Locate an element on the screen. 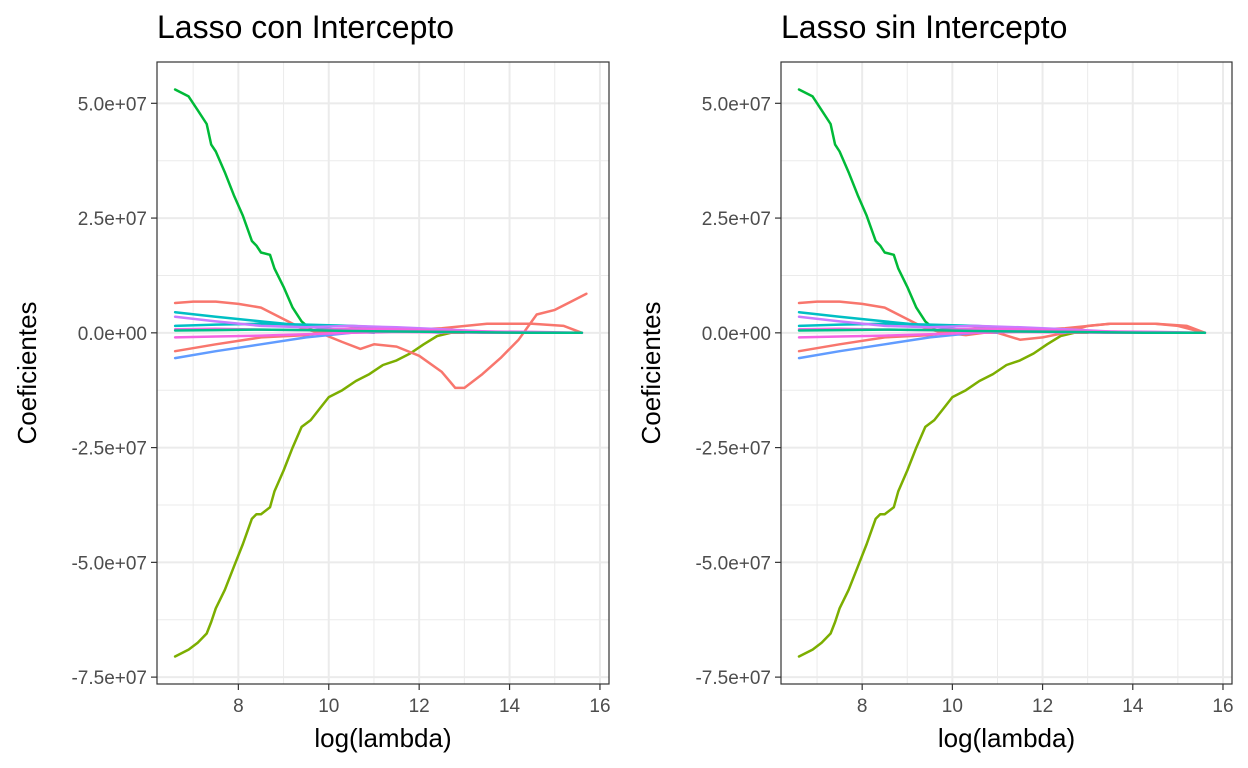 This screenshot has height=768, width=1248. chart-title: Lasso con Intercepto is located at coordinates (305, 27).